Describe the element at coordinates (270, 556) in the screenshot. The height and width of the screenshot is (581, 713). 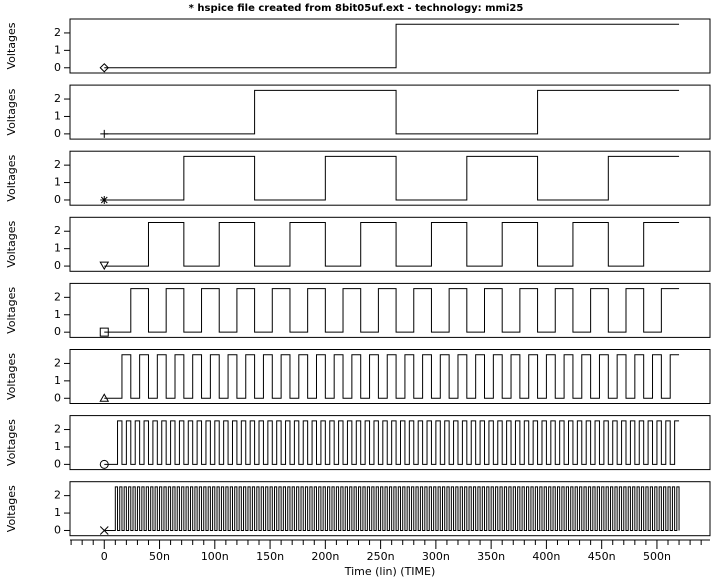
I see `x-tick-label: 150n` at that location.